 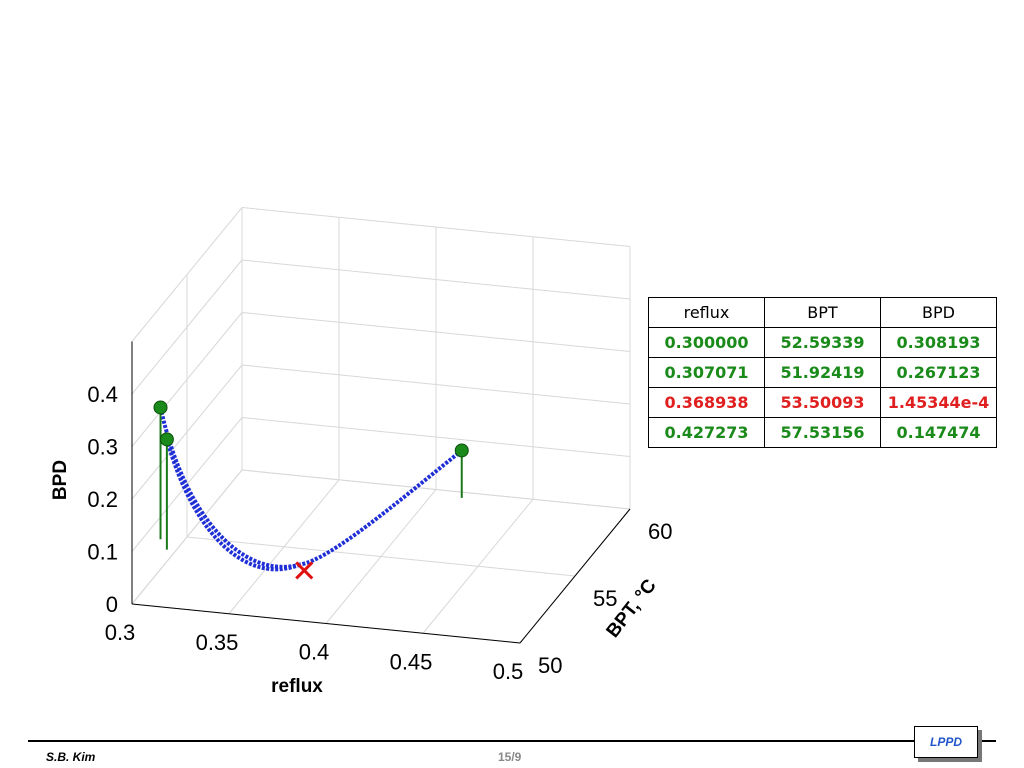 What do you see at coordinates (512, 741) in the screenshot?
I see `footer-divider` at bounding box center [512, 741].